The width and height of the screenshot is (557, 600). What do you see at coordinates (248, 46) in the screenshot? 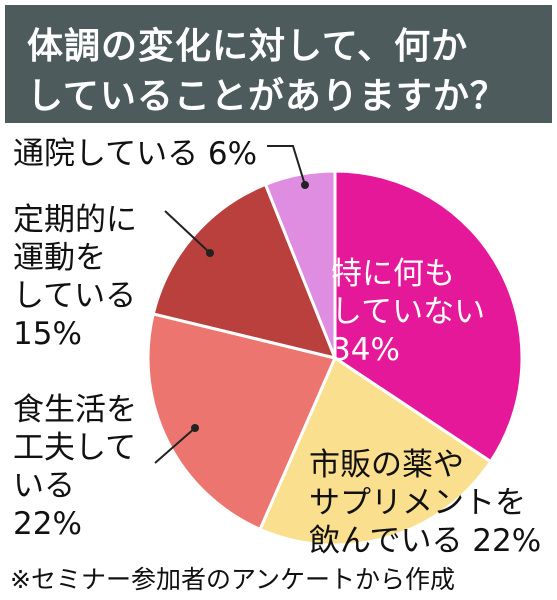
I see `title-line-1: 体調の変化に対して、何か` at bounding box center [248, 46].